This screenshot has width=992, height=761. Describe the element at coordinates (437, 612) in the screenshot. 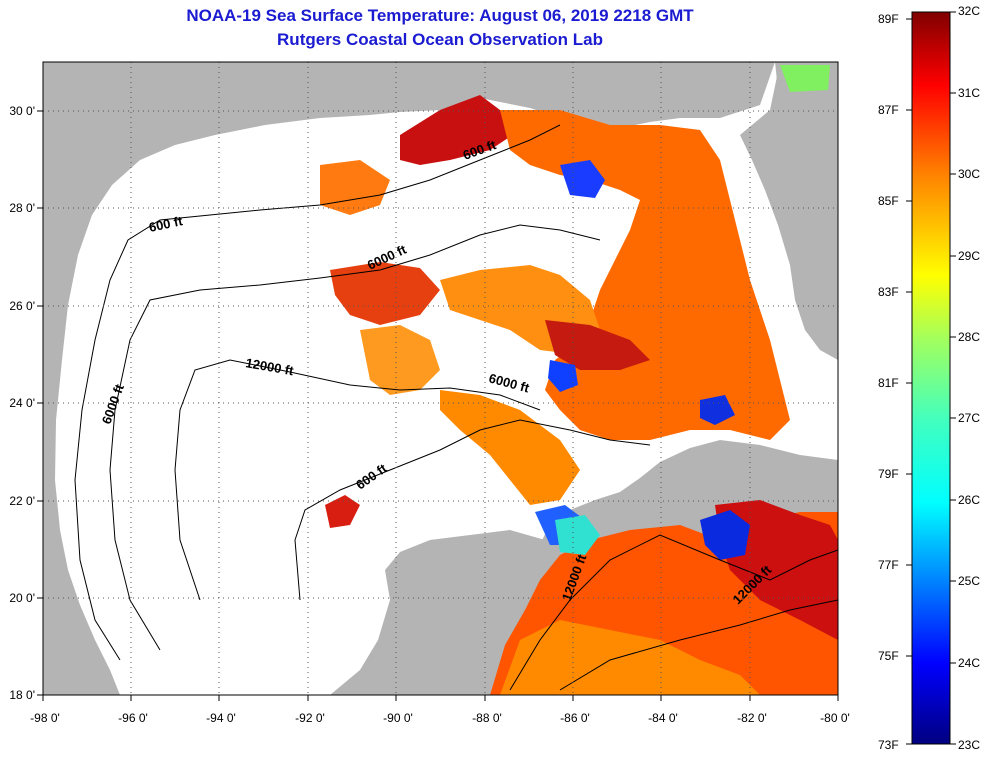

I see `yucatan-land` at that location.